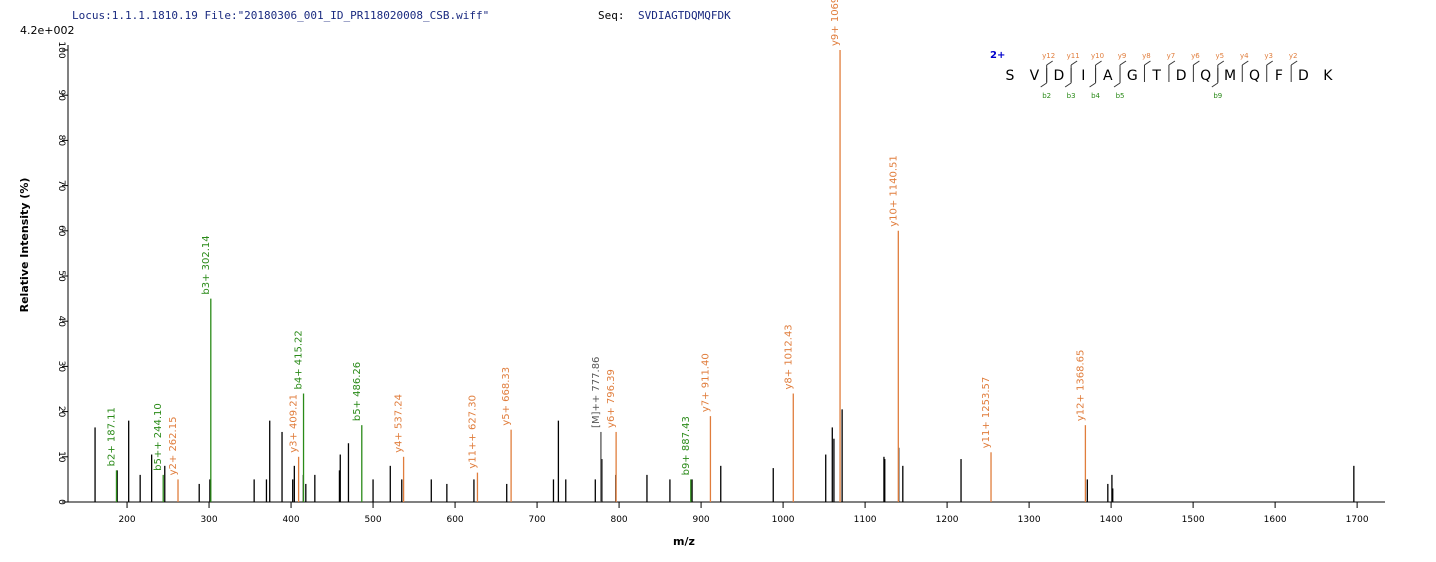 The height and width of the screenshot is (562, 1436). What do you see at coordinates (24, 245) in the screenshot?
I see `y-axis-label: Relative Intensity (%)` at bounding box center [24, 245].